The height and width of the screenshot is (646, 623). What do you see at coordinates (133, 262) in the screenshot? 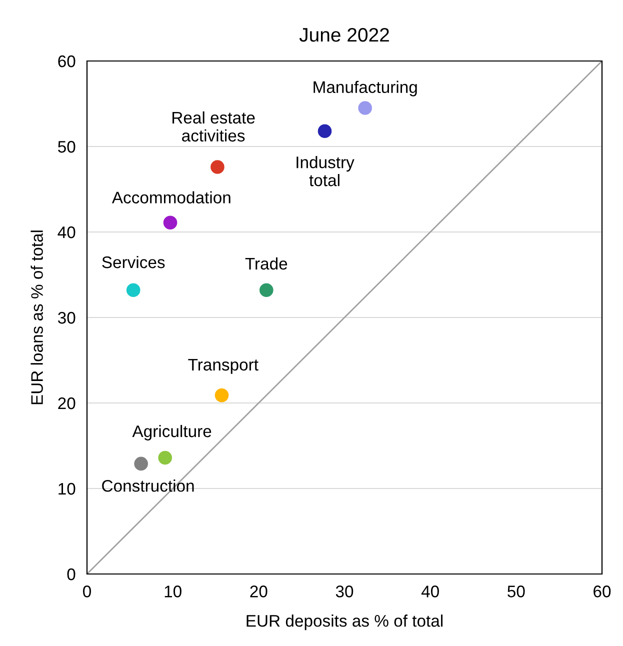
I see `series-label: Services` at bounding box center [133, 262].